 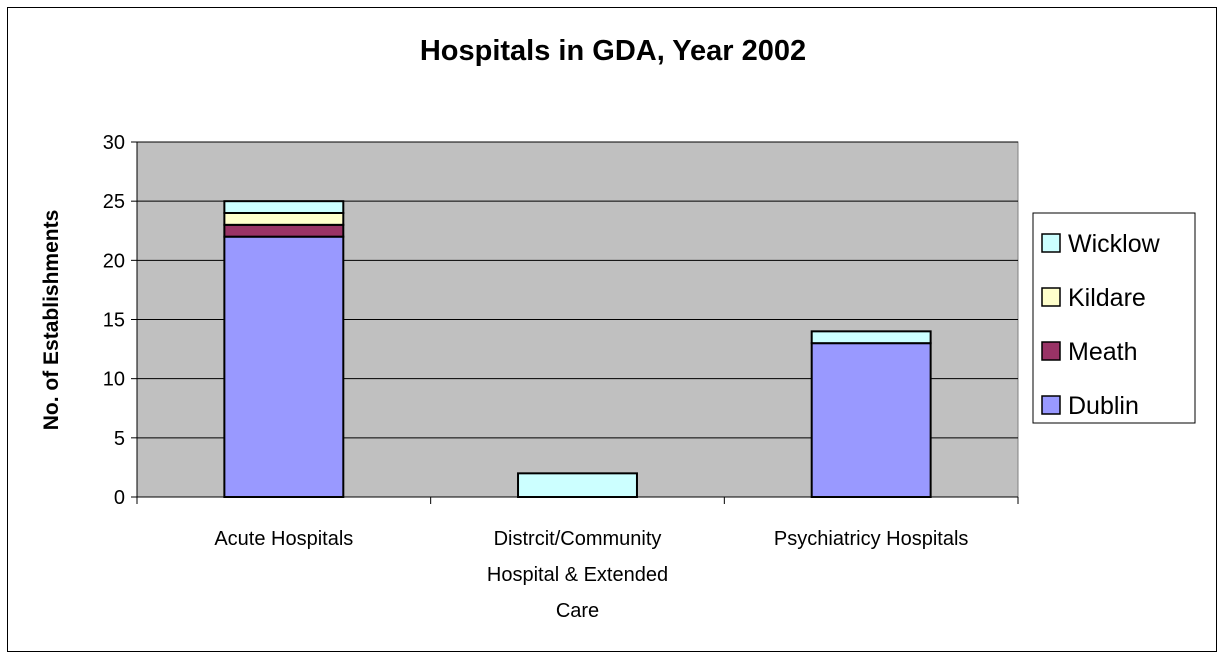 I want to click on y-tick-label: 30, so click(x=114, y=143).